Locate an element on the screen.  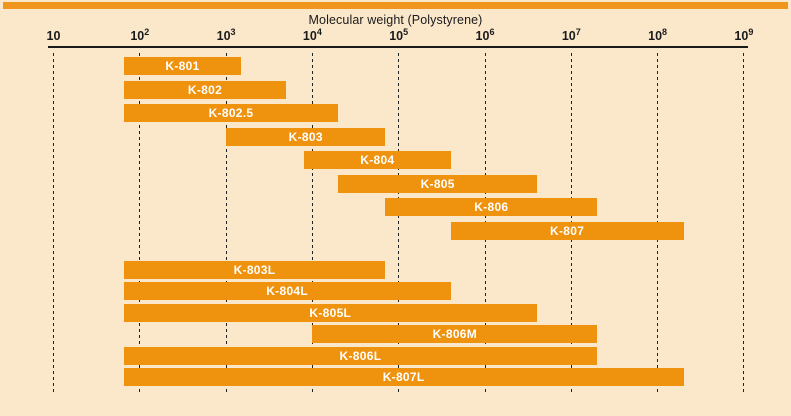
bar-label: K-807 is located at coordinates (567, 230).